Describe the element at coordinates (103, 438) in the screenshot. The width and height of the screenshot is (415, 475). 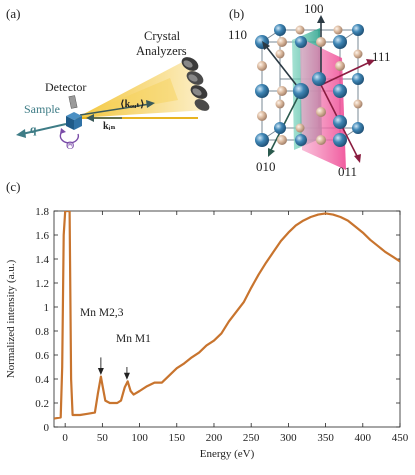
I see `x-tick-label: 50` at that location.